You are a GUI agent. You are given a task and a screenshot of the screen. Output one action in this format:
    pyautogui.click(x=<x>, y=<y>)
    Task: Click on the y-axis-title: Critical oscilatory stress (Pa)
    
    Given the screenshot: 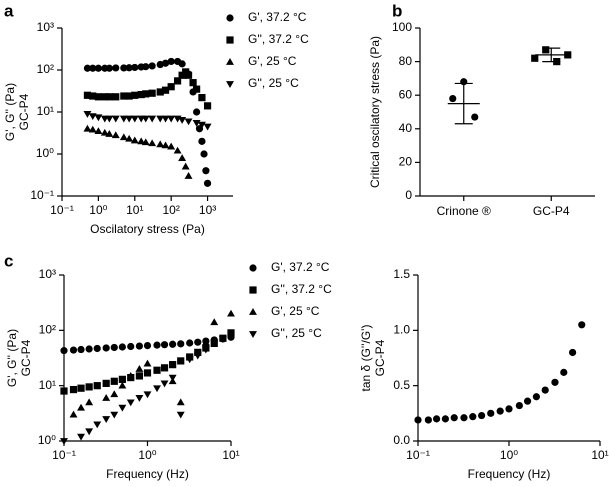 What is the action you would take?
    pyautogui.click(x=375, y=112)
    